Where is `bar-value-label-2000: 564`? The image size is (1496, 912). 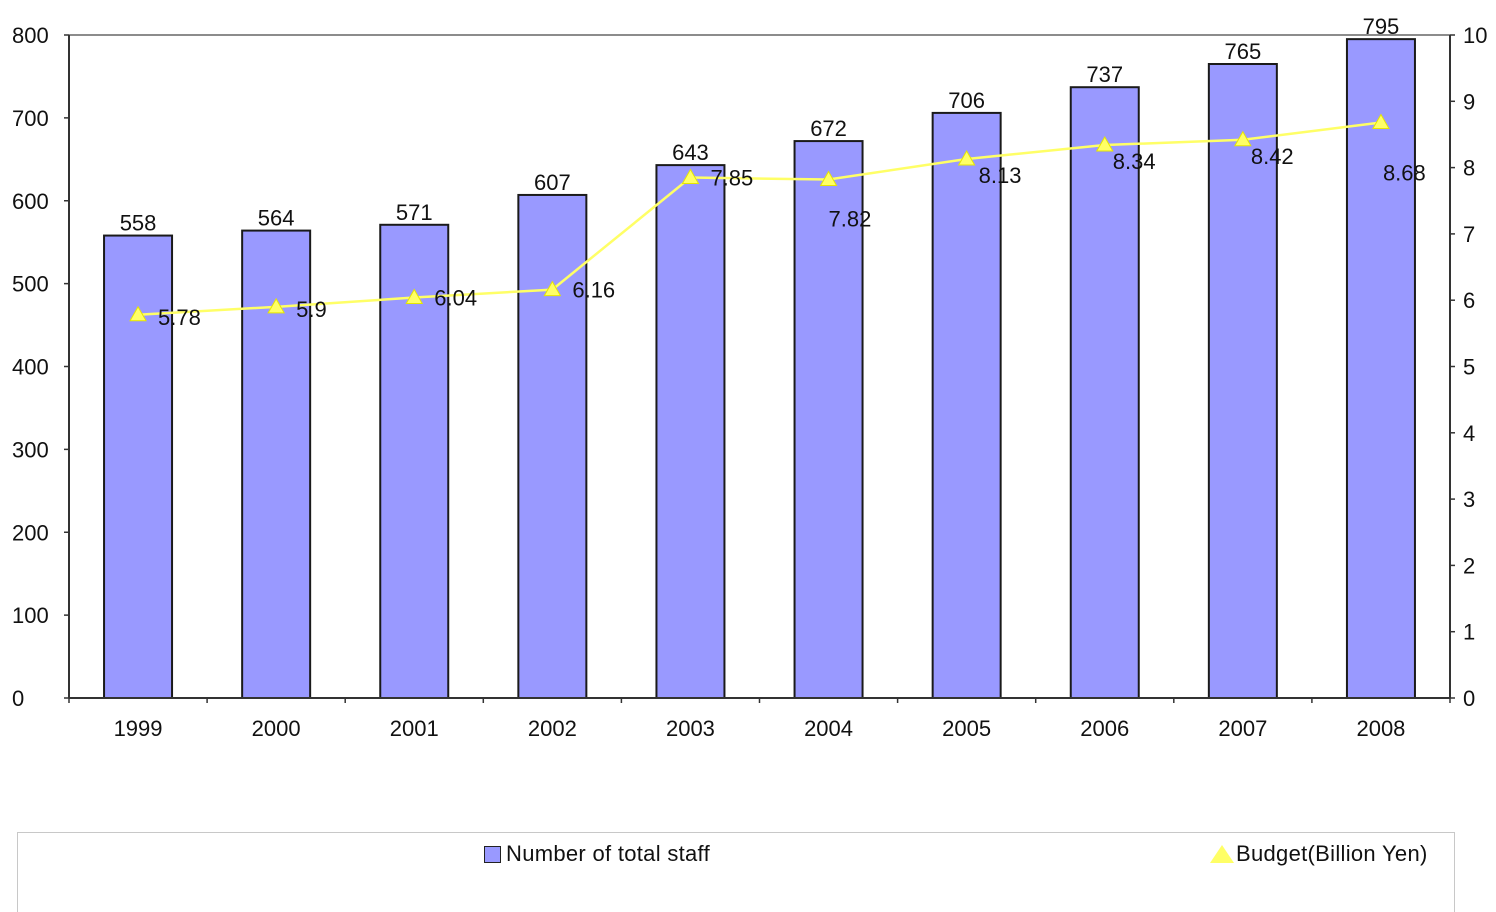
bar-value-label-2000: 564 is located at coordinates (276, 218).